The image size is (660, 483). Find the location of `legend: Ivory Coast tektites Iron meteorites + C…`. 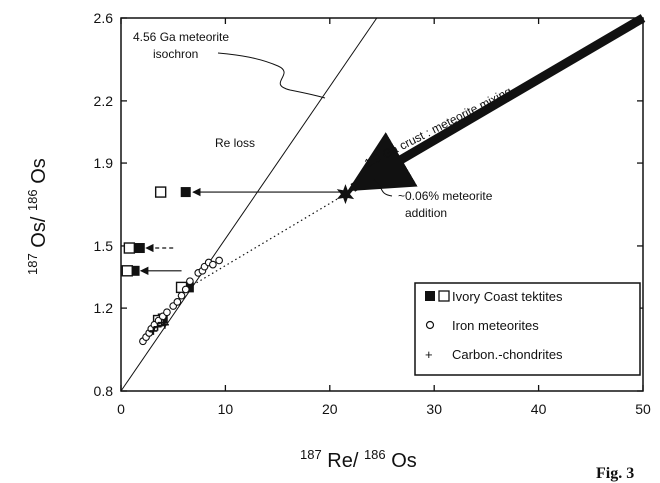

legend: Ivory Coast tektites Iron meteorites + C… is located at coordinates (527, 329).